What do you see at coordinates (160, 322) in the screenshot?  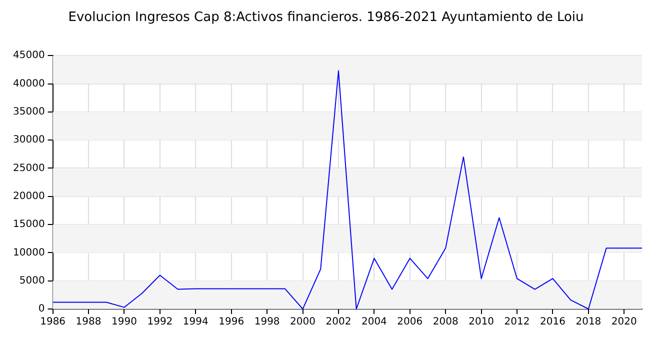 I see `x-tick-label: 1992` at bounding box center [160, 322].